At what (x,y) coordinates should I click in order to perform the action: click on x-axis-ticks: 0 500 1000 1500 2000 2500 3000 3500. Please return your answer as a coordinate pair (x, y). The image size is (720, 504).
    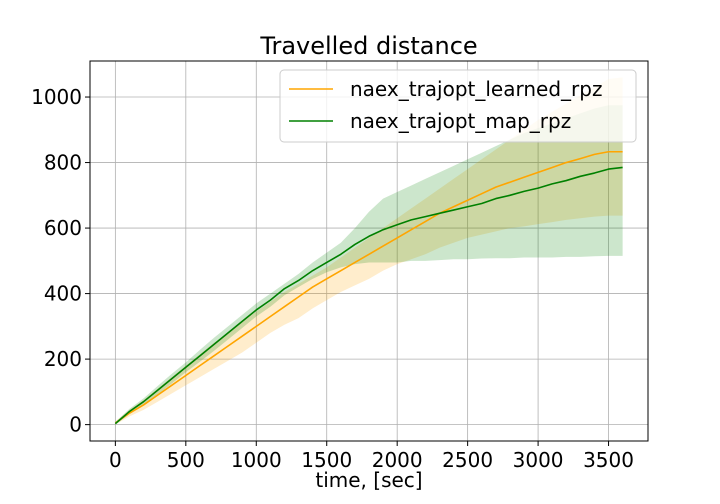
    Looking at the image, I should click on (371, 456).